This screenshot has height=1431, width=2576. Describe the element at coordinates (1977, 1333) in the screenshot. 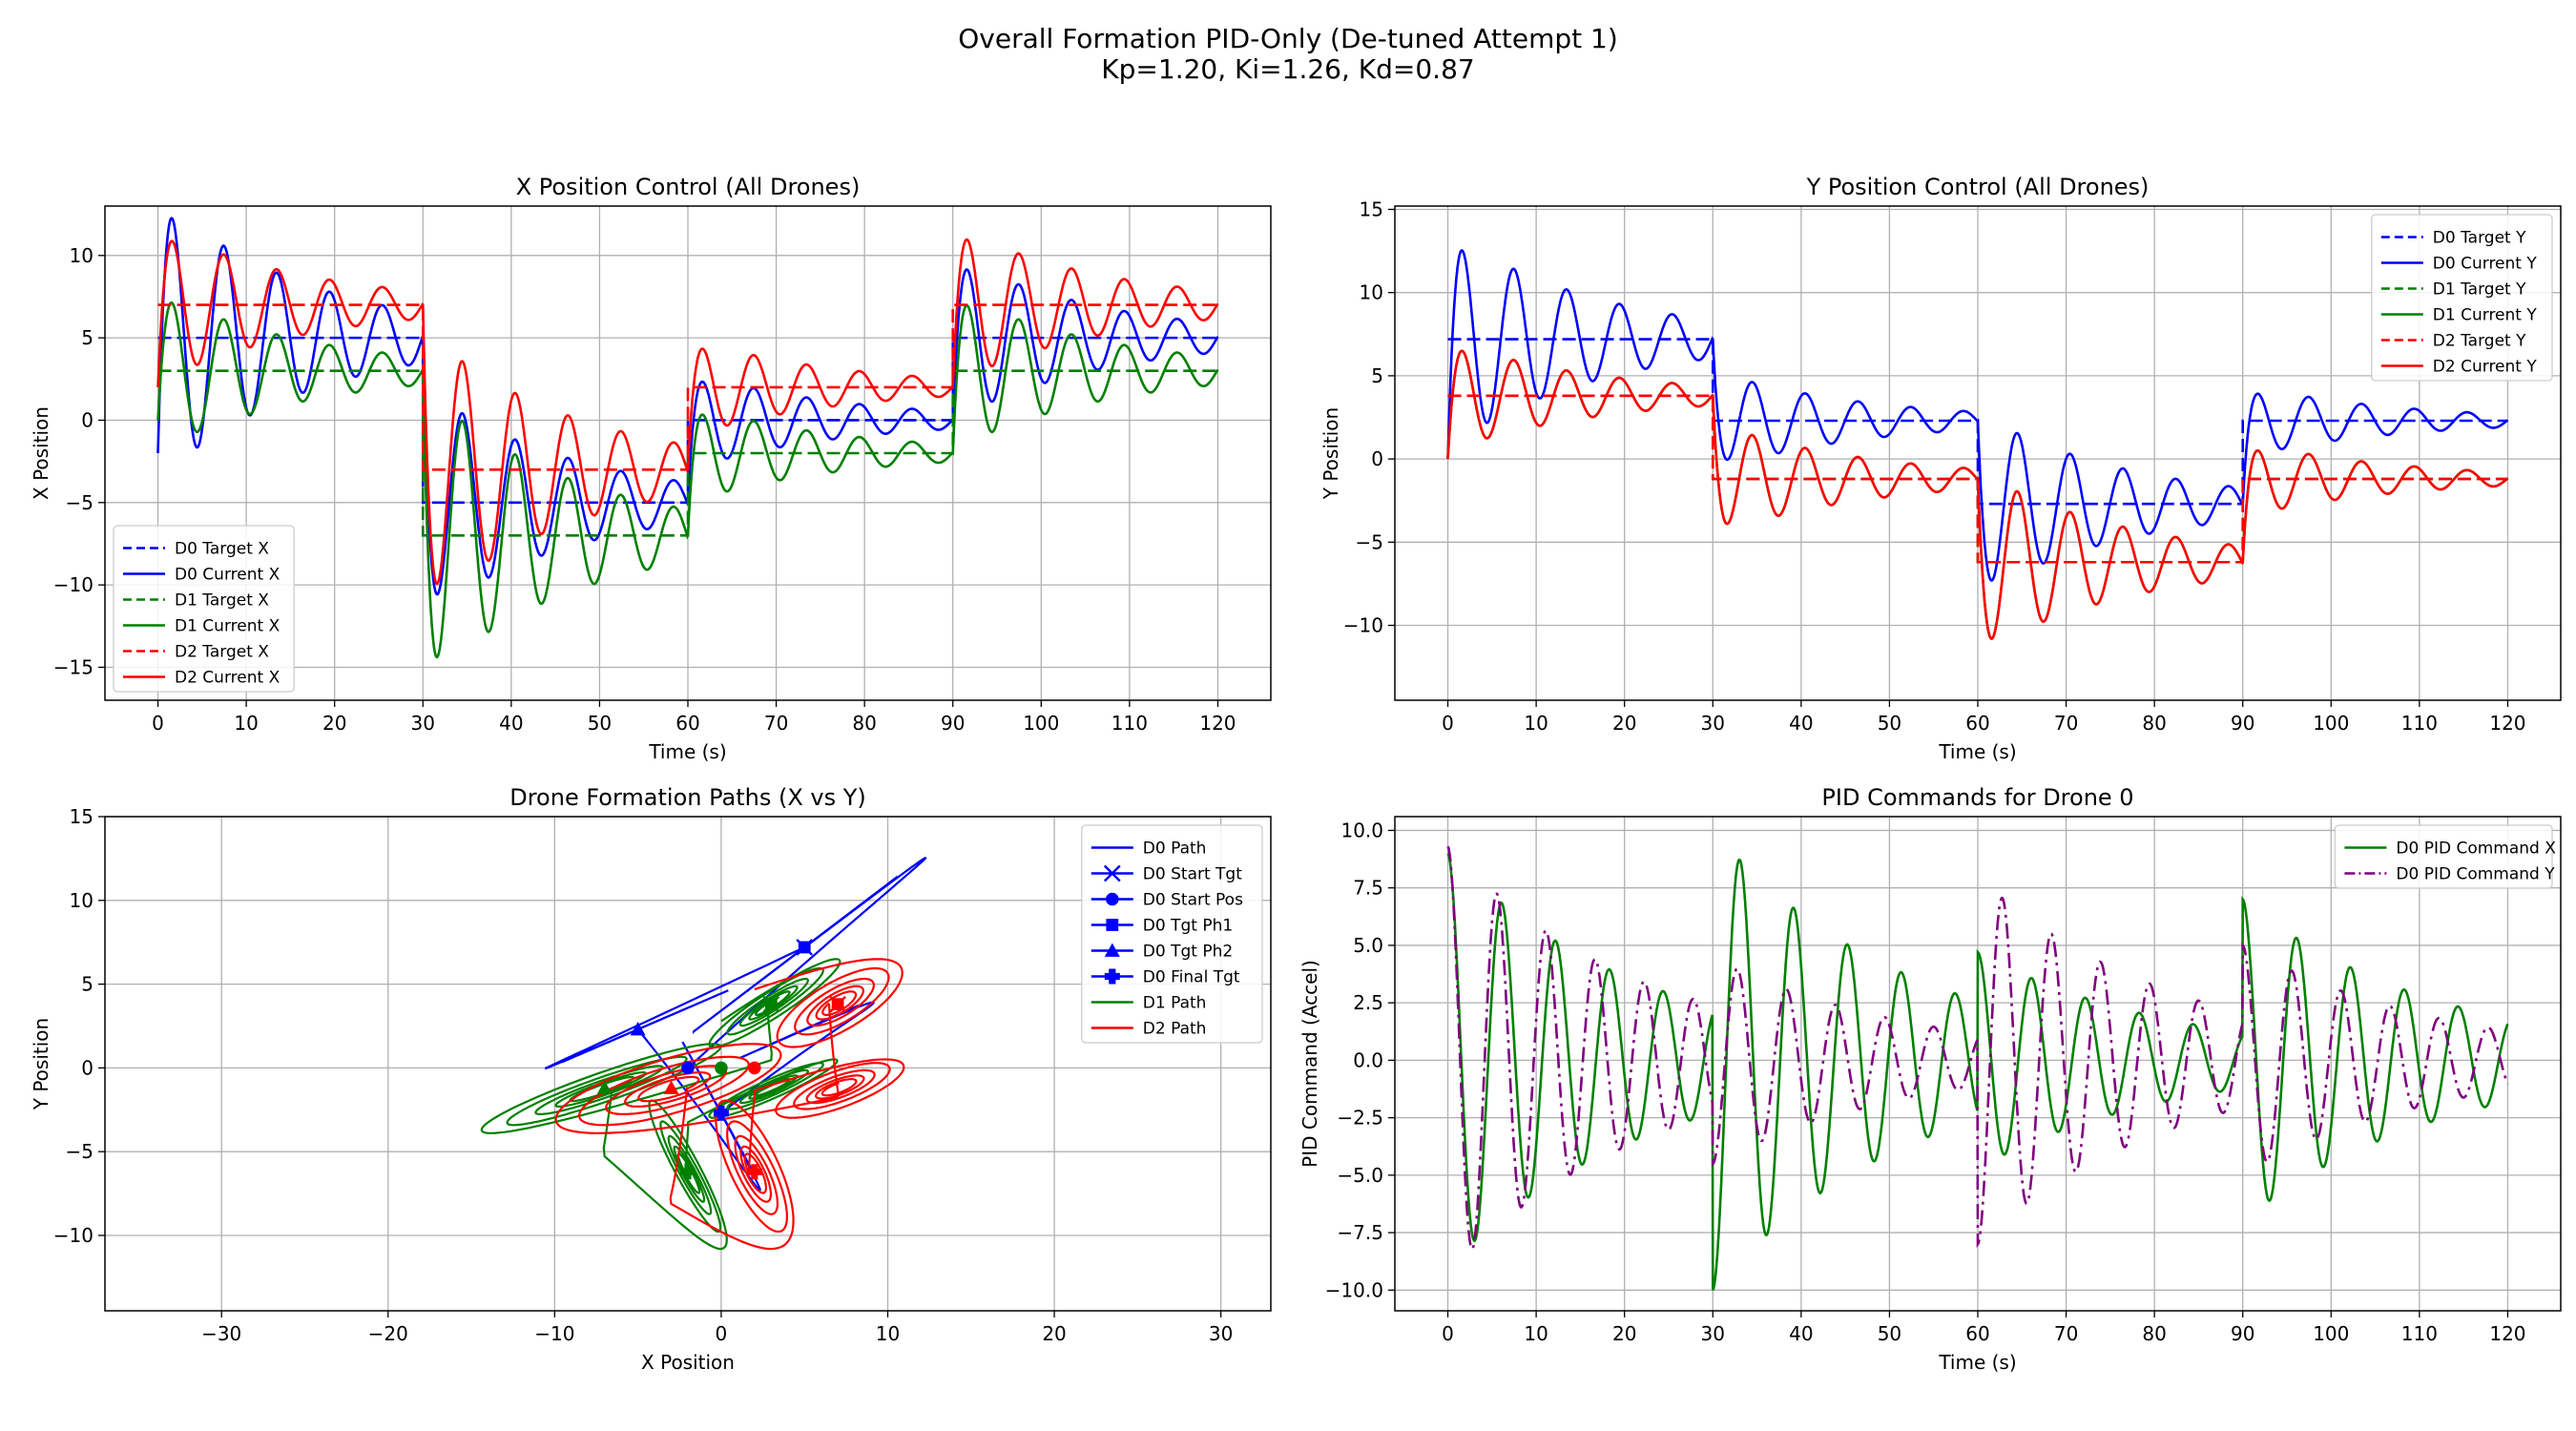

I see `x-tick-label: 60` at that location.